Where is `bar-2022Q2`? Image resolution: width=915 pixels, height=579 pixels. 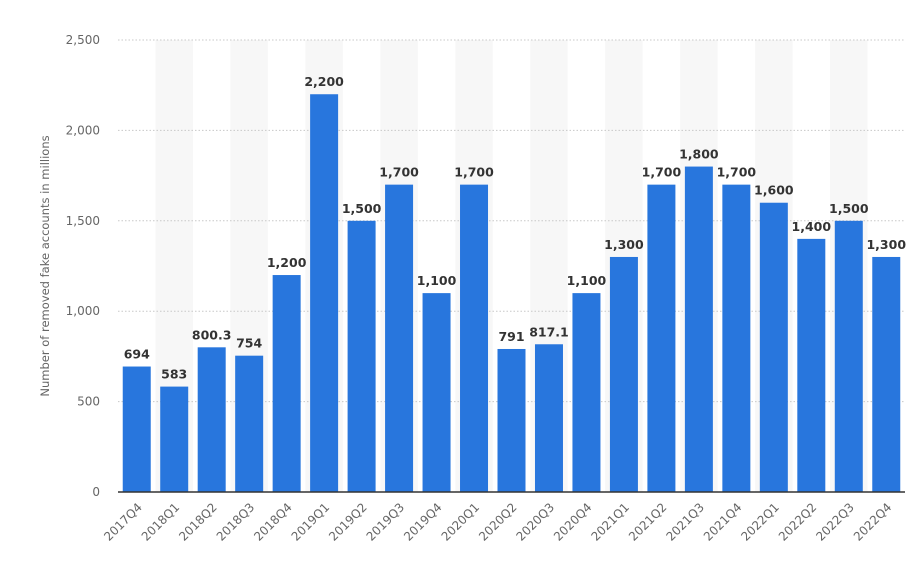
bar-2022Q2 is located at coordinates (811, 365).